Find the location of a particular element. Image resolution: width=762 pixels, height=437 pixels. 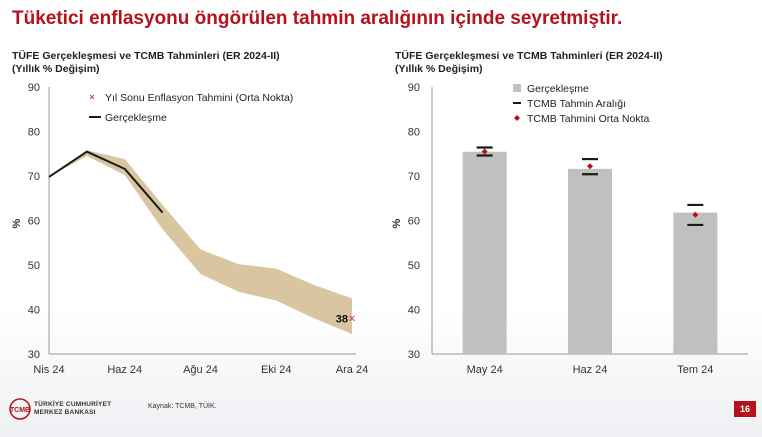

legend-bar-marker is located at coordinates (517, 88).